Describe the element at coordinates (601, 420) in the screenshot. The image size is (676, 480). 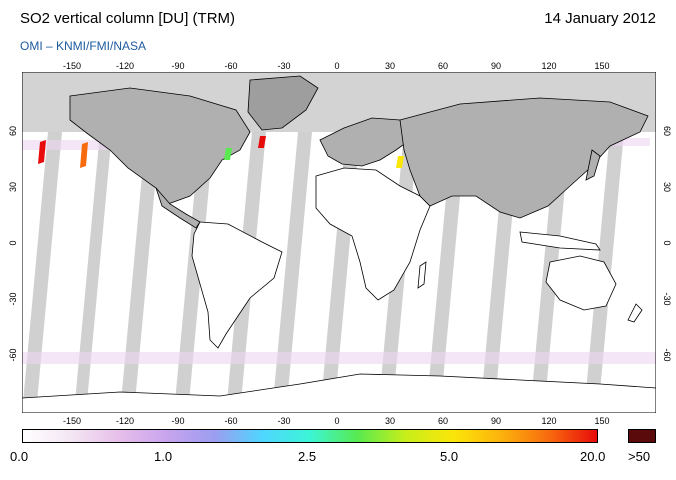
I see `lon-tick-bottom: 150` at that location.